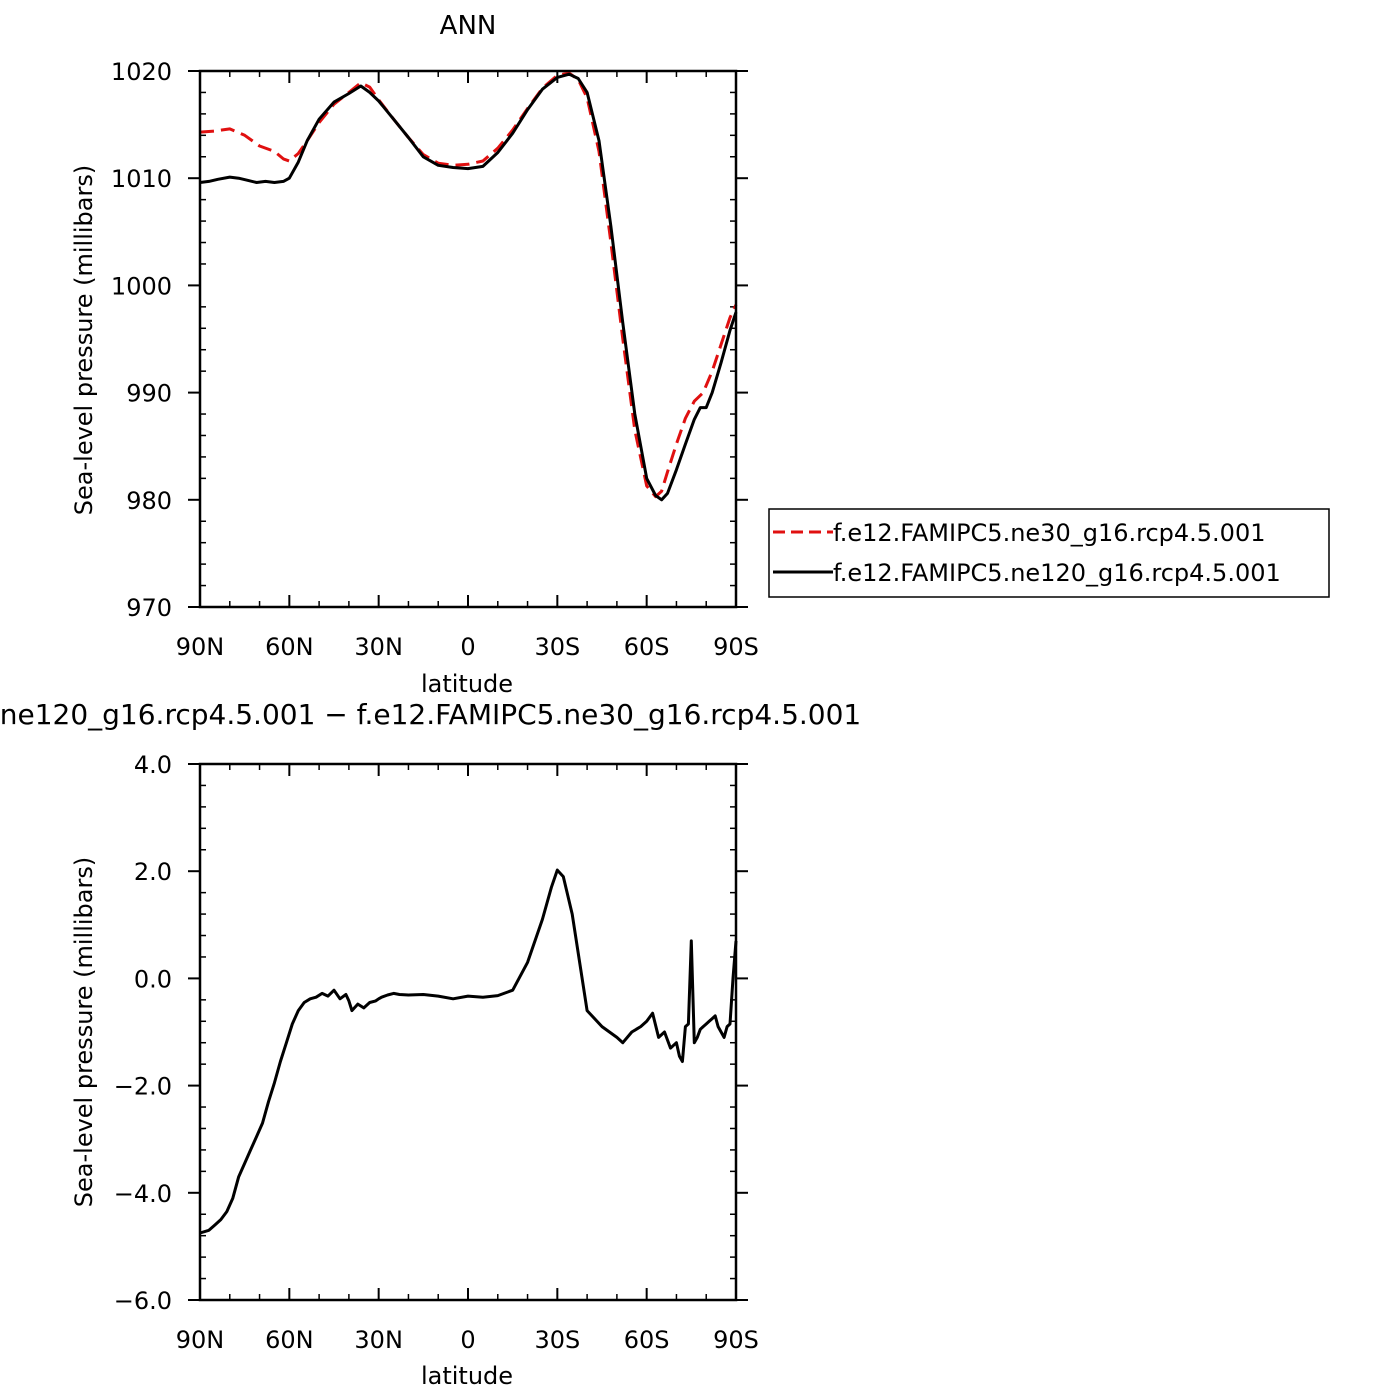 The image size is (1397, 1397). I want to click on top-x-tick-label: 90S, so click(736, 647).